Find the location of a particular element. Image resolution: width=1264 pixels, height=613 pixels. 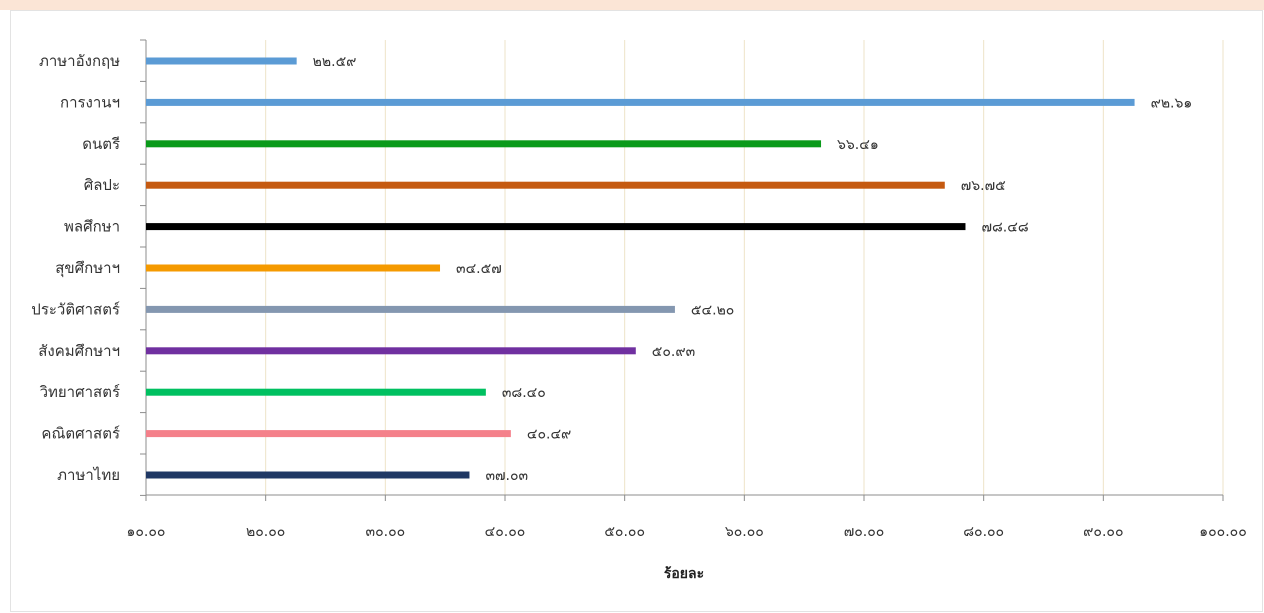

x-tick-label: ๕๐.๐๐ is located at coordinates (624, 532).